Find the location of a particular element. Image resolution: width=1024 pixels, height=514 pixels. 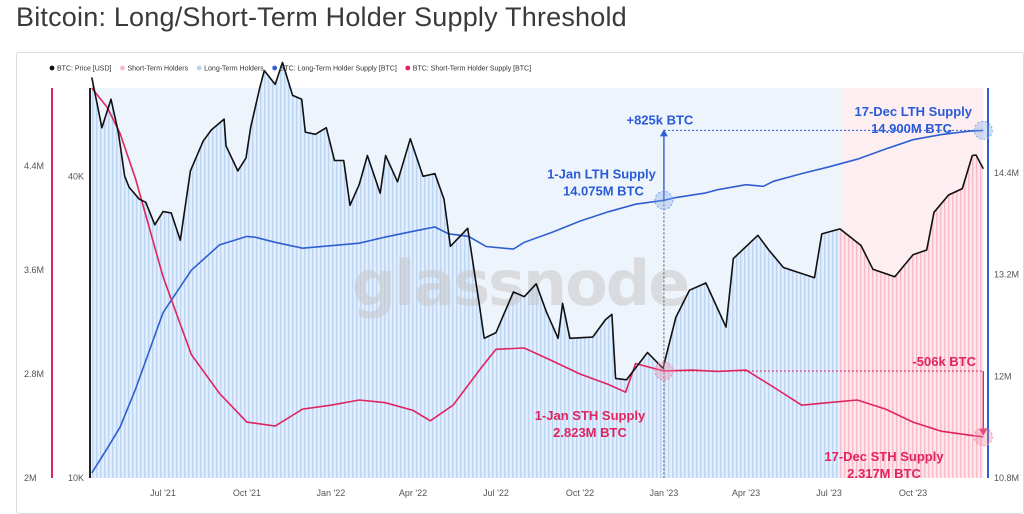

sth-start-label-line1: 1-Jan STH Supply is located at coordinates (590, 415).